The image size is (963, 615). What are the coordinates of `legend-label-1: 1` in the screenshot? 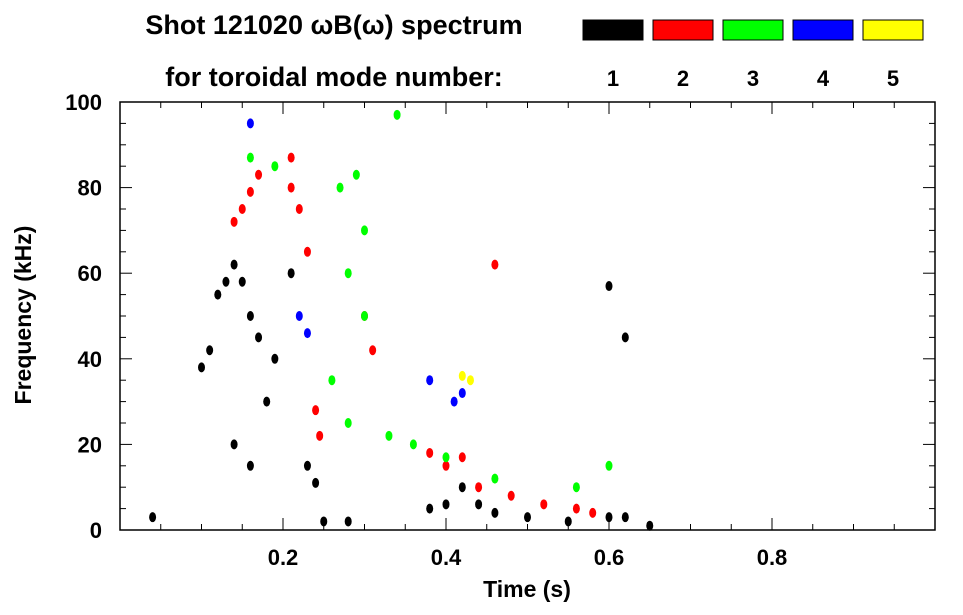 It's located at (613, 78).